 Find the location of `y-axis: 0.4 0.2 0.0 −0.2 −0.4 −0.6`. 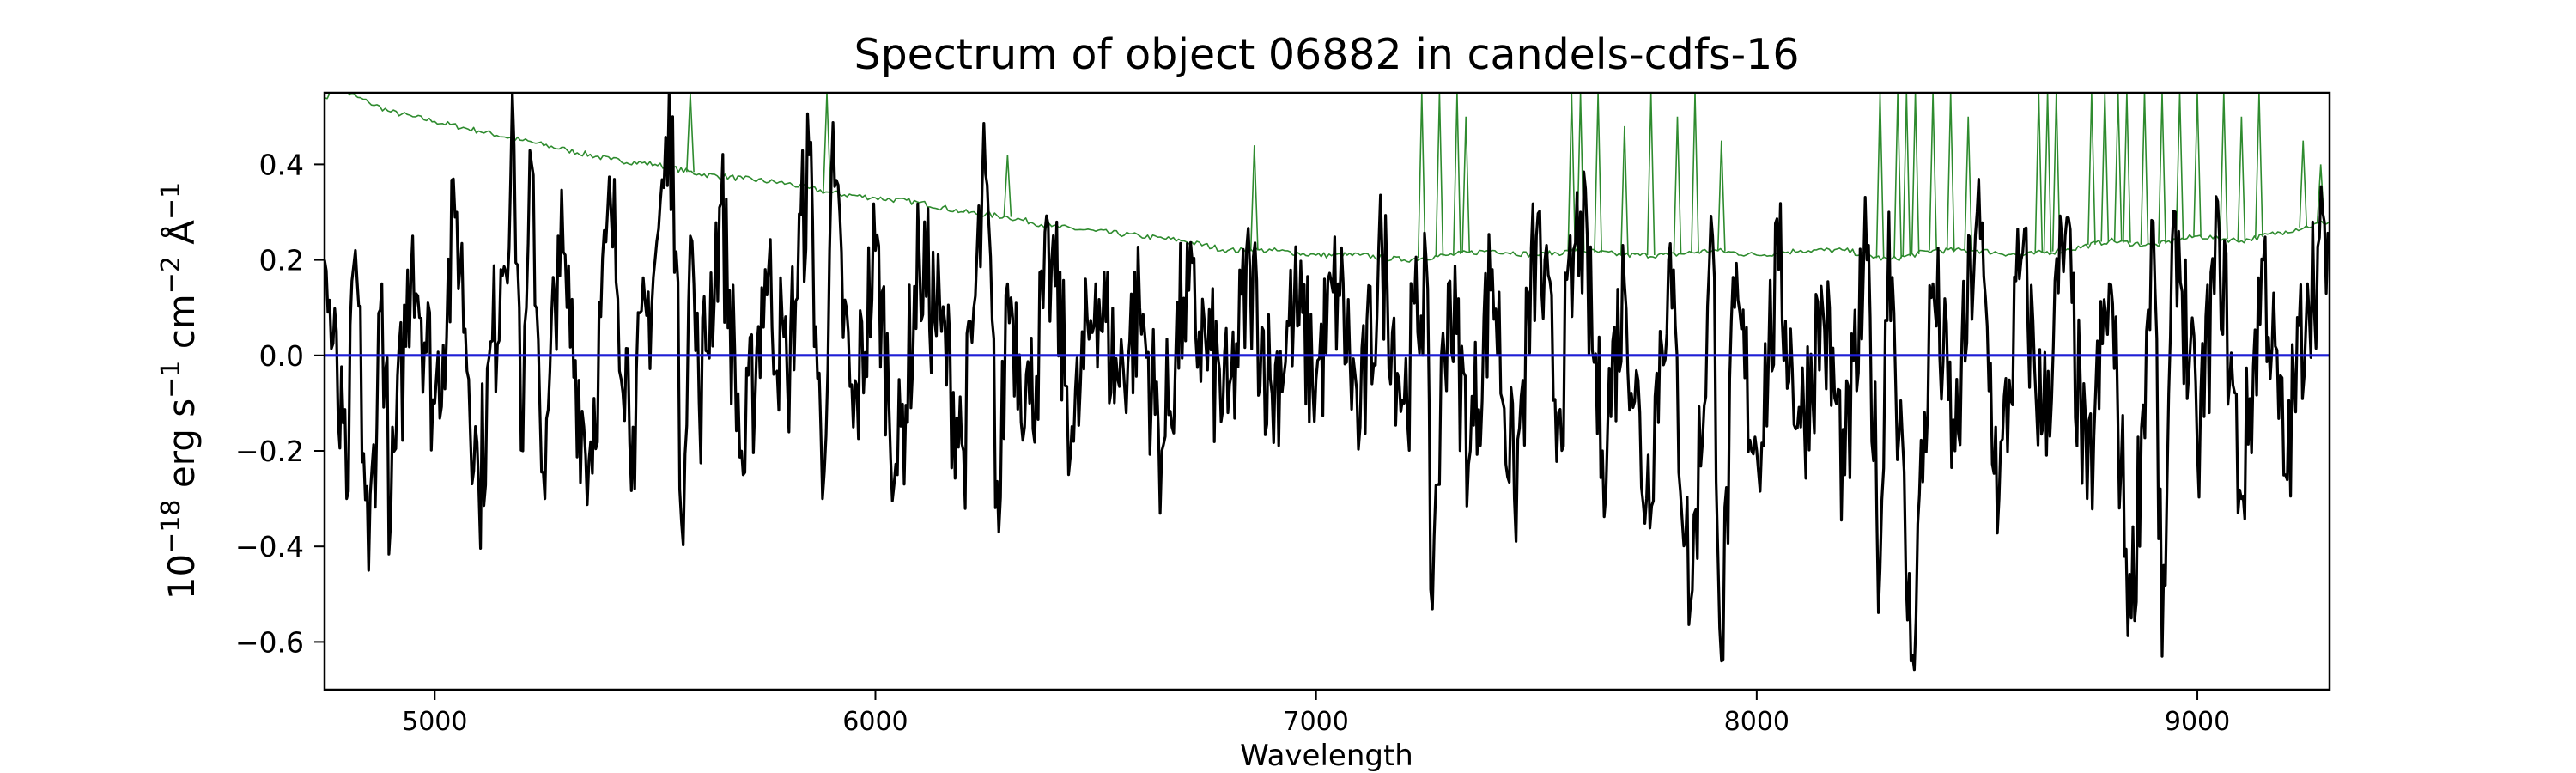

y-axis: 0.4 0.2 0.0 −0.2 −0.4 −0.6 is located at coordinates (280, 403).